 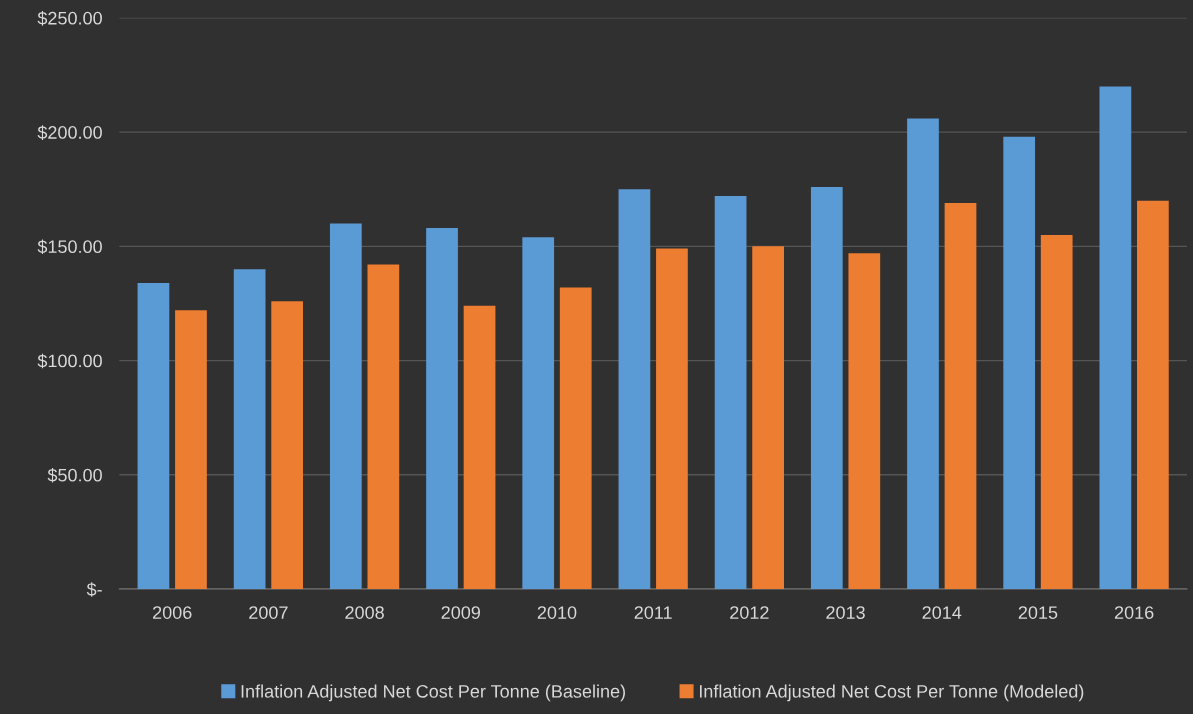 What do you see at coordinates (69, 247) in the screenshot?
I see `y-tick-label: $150.00` at bounding box center [69, 247].